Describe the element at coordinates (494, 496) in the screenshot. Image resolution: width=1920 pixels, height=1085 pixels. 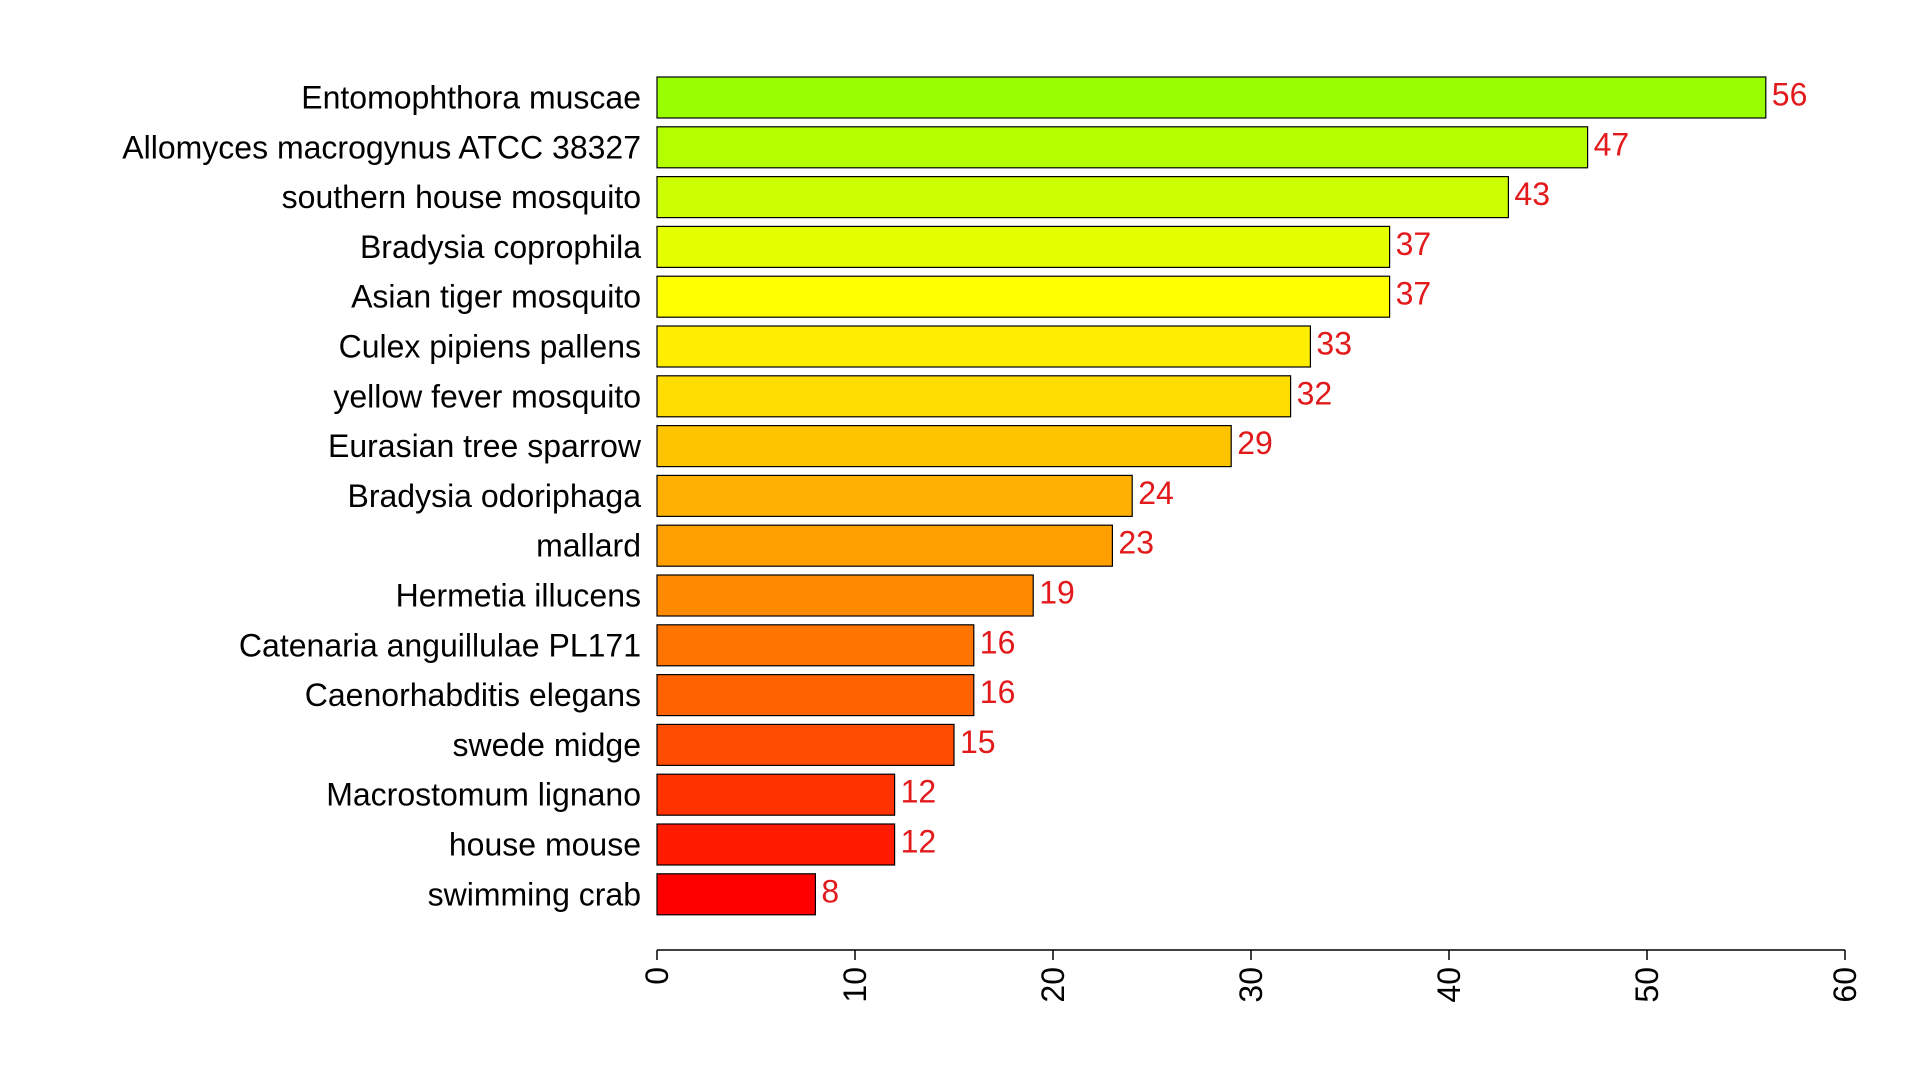
I see `category-label: Bradysia odoriphaga` at that location.